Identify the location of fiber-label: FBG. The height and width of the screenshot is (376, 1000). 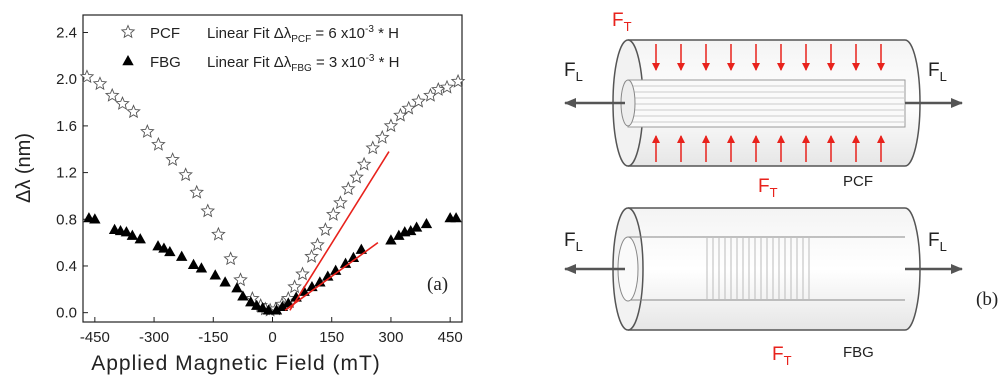
(858, 352).